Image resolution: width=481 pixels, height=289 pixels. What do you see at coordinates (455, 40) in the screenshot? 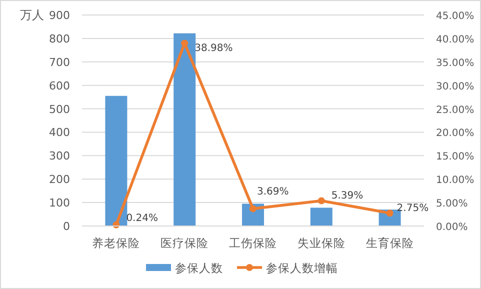
I see `y2-tick-label: 40.00%` at bounding box center [455, 40].